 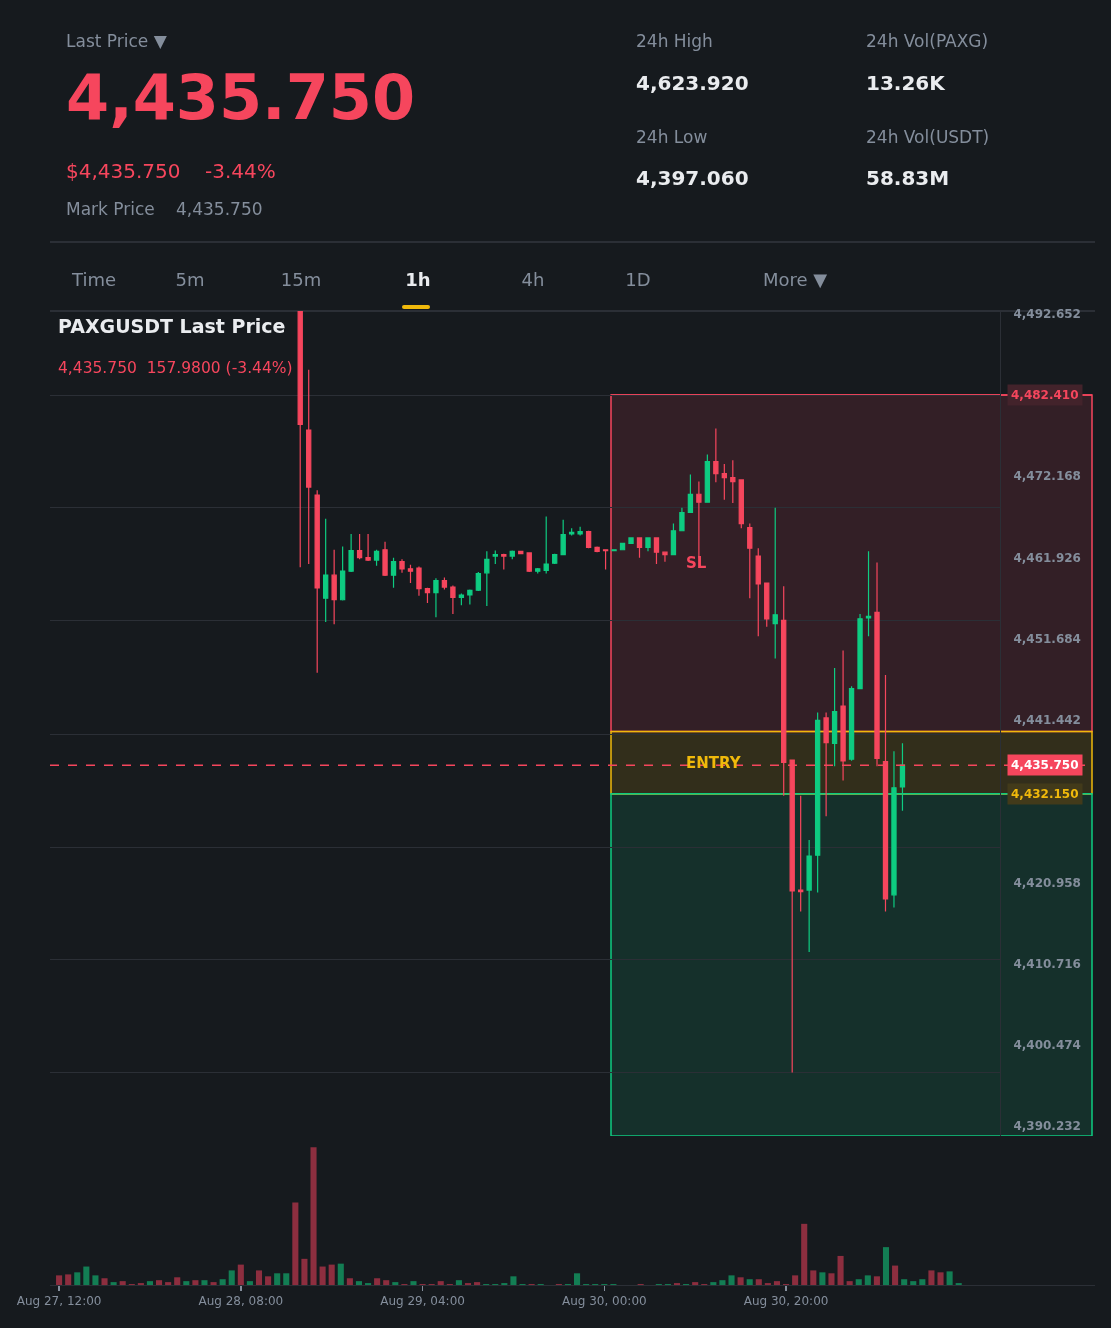 What do you see at coordinates (1047, 963) in the screenshot?
I see `y-tick-label: 4,410.716` at bounding box center [1047, 963].